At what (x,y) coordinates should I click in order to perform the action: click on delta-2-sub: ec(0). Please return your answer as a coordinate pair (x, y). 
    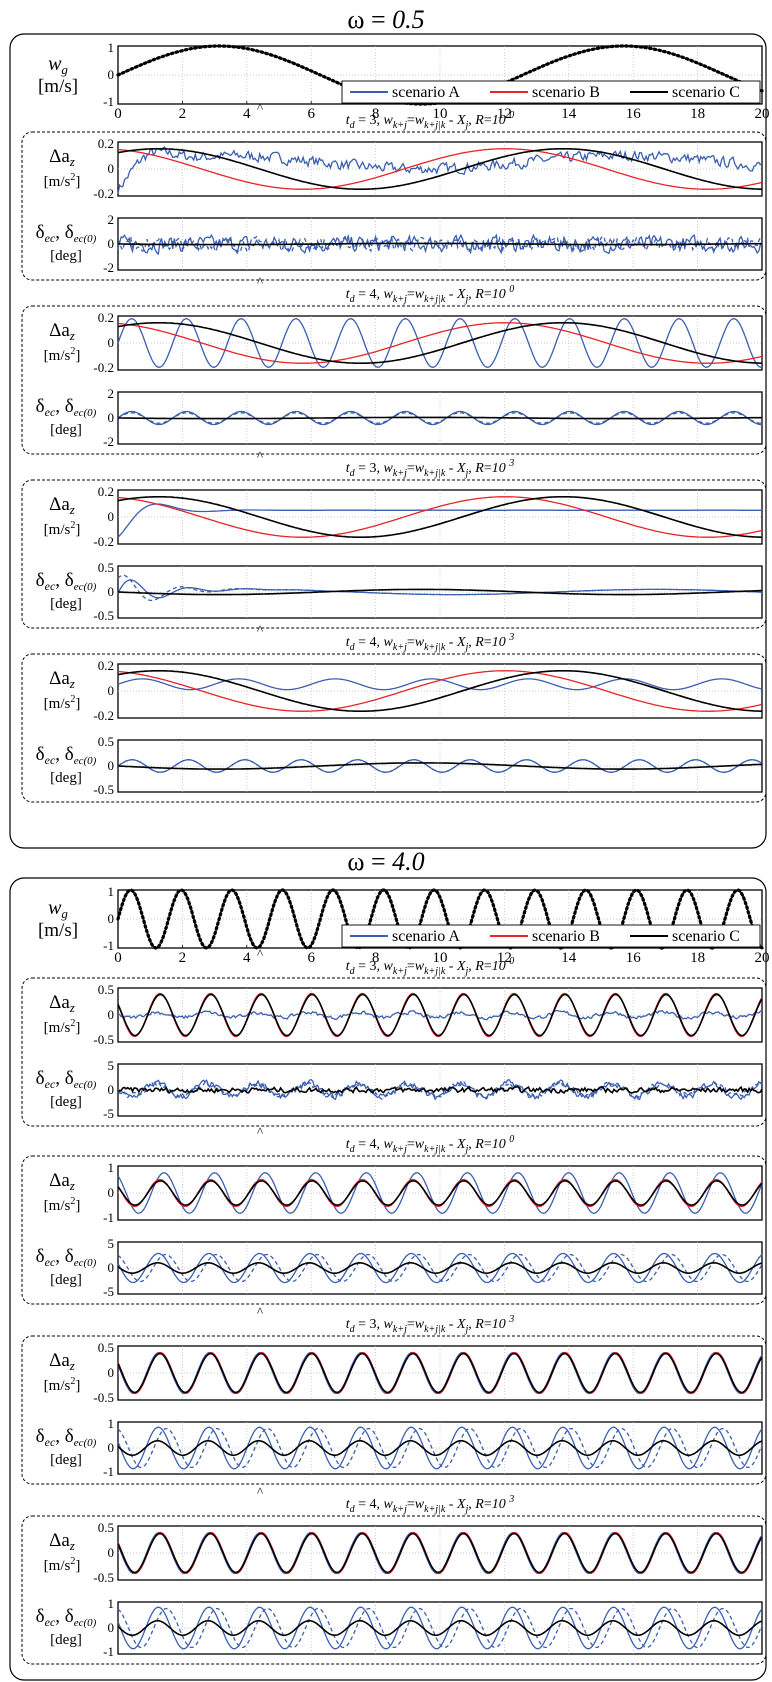
    Looking at the image, I should click on (85, 1263).